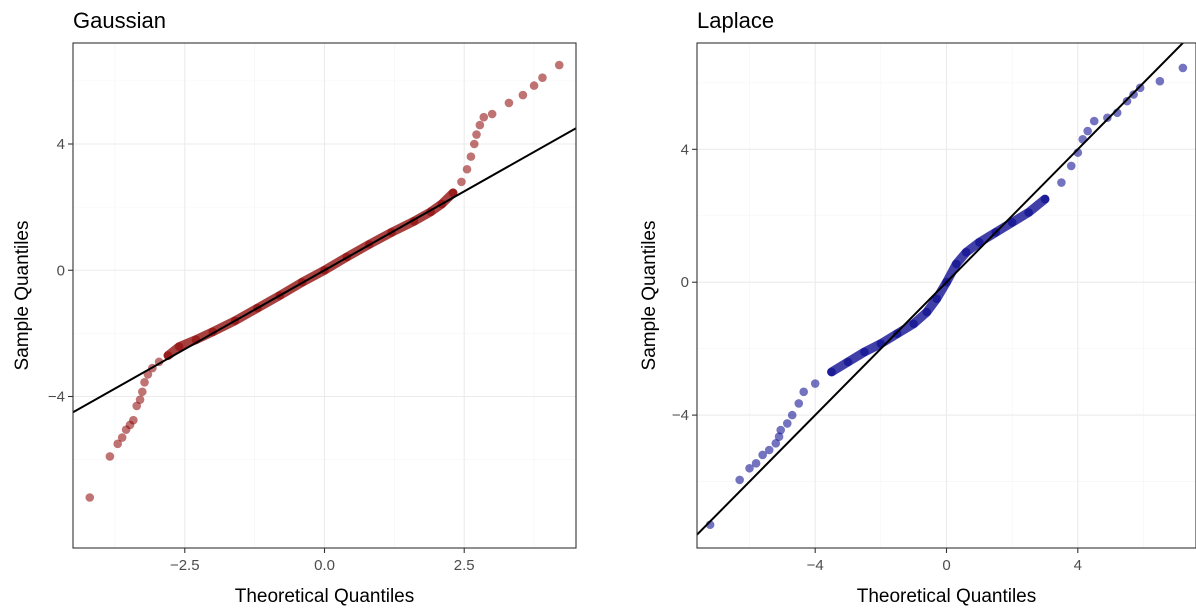 The width and height of the screenshot is (1196, 609). Describe the element at coordinates (61, 270) in the screenshot. I see `gaussian-y-tick-label: 0` at that location.